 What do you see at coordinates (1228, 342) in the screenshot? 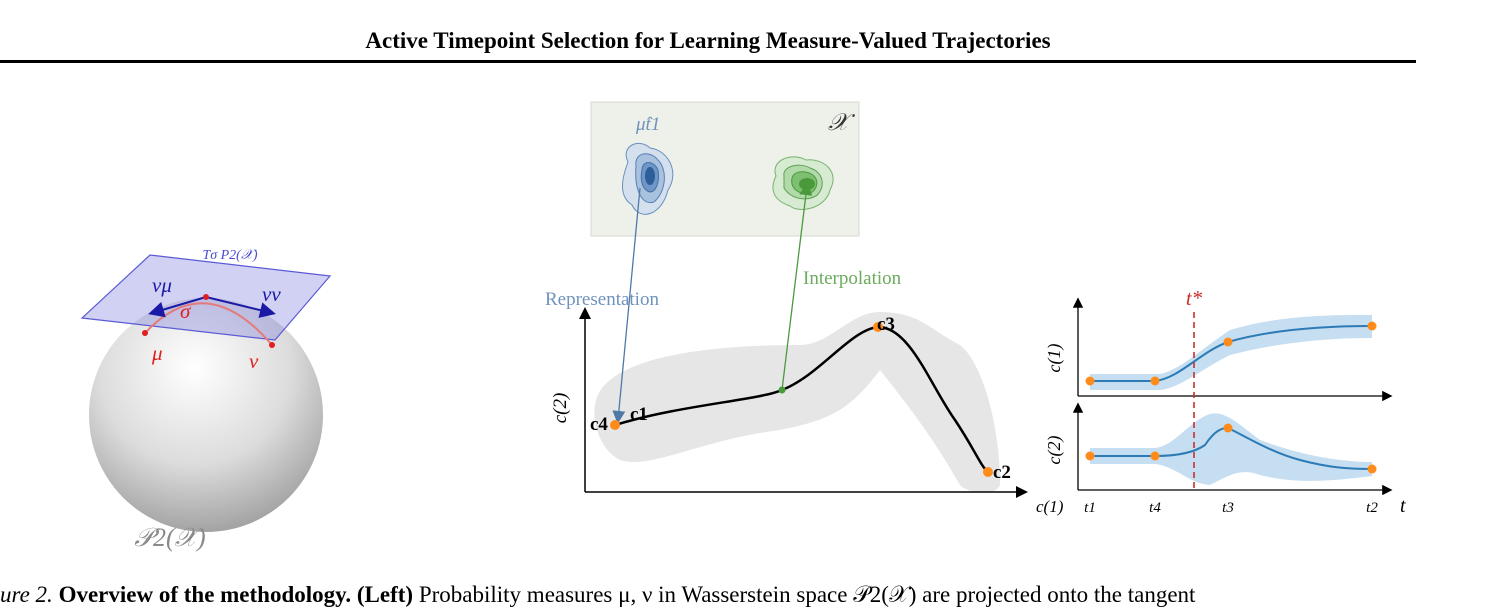
I see `top-point-t3` at bounding box center [1228, 342].